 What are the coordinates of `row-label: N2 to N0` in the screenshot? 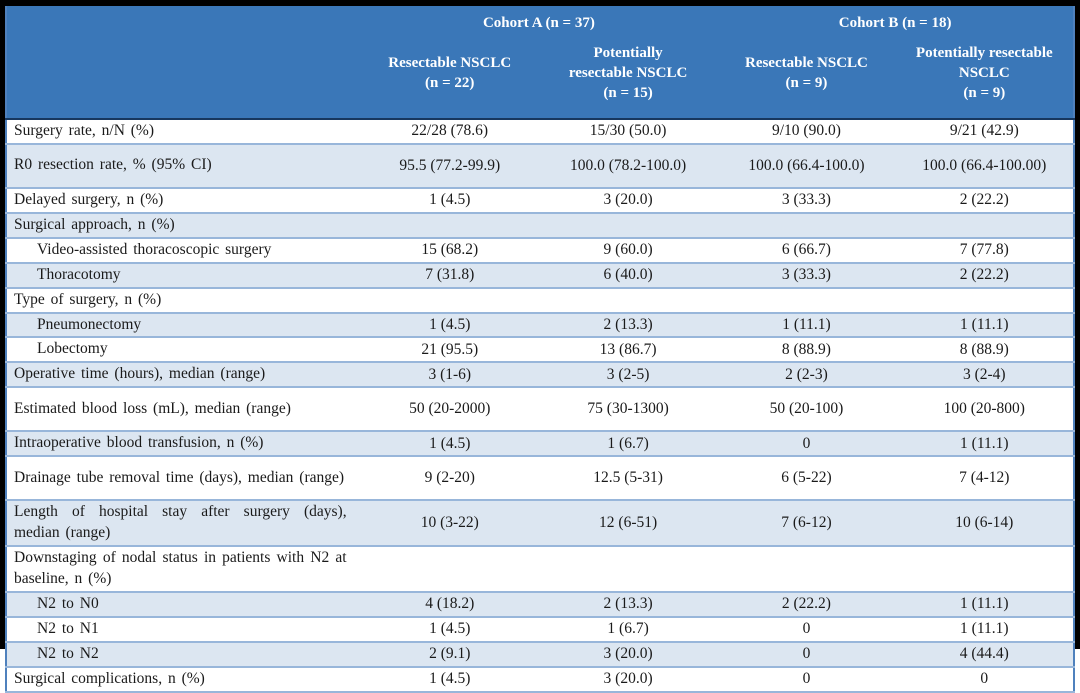 It's located at (183, 604).